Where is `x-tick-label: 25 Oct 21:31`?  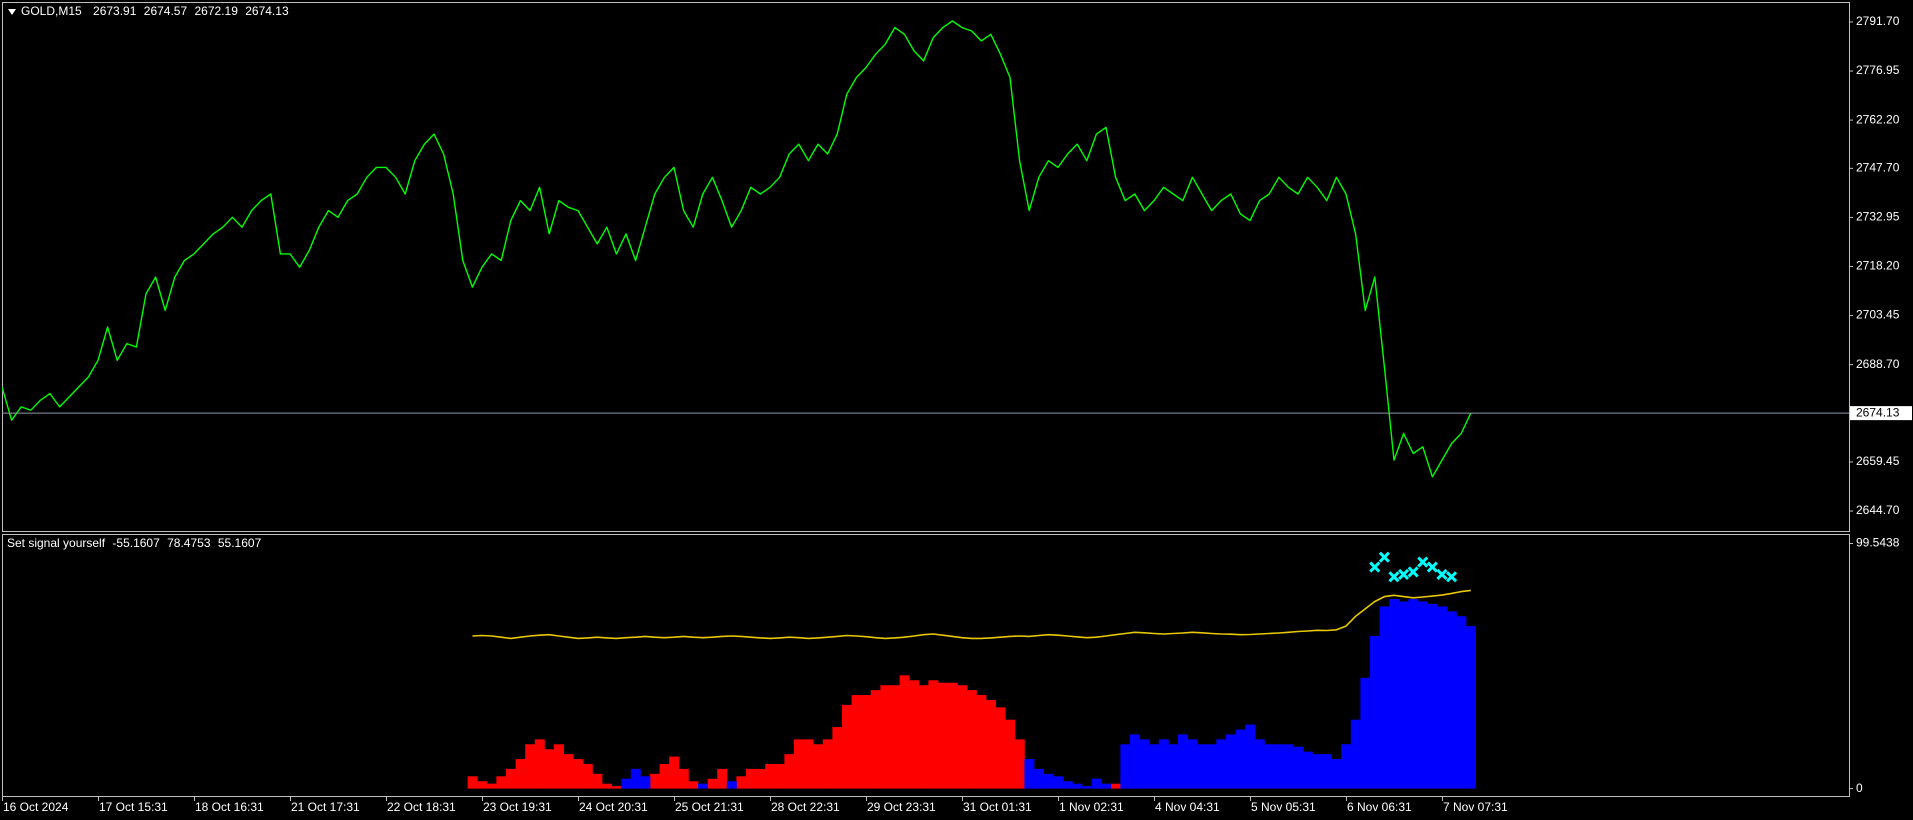 x-tick-label: 25 Oct 21:31 is located at coordinates (709, 807).